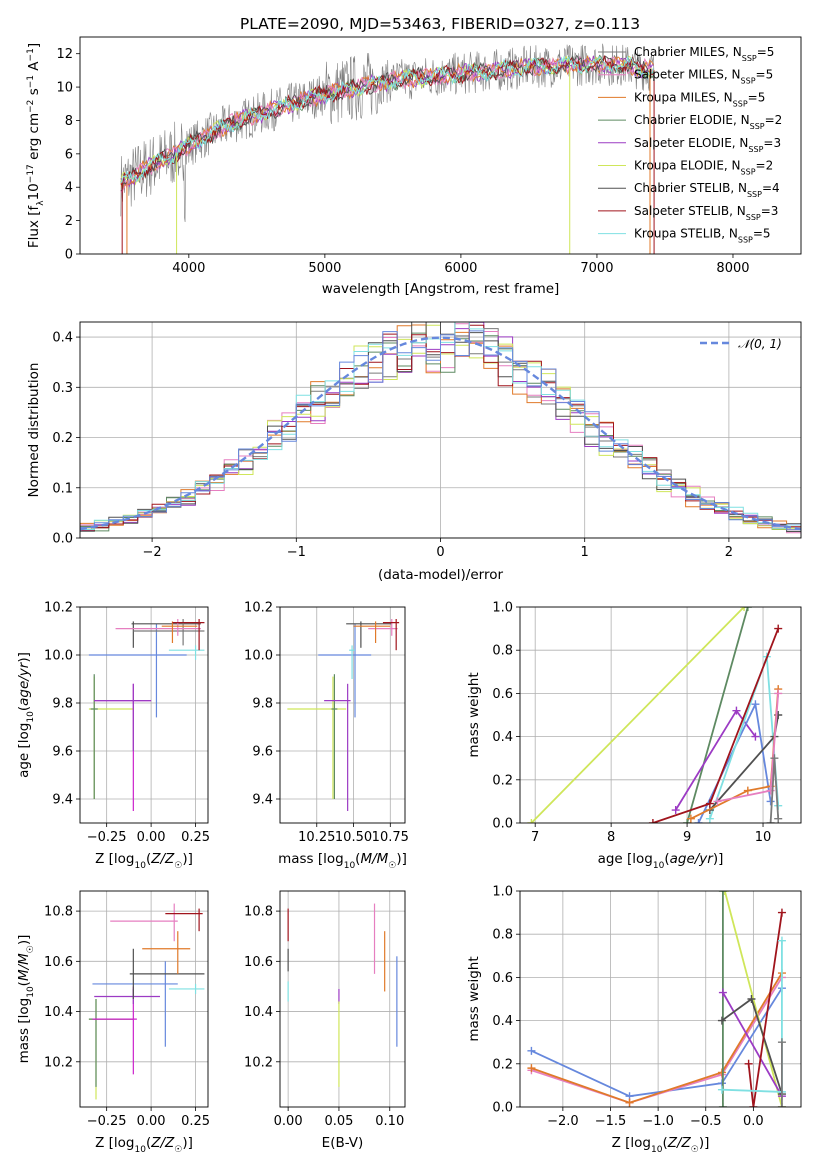 This screenshot has width=819, height=1170. What do you see at coordinates (353, 837) in the screenshot?
I see `x-tick-label: 10.50` at bounding box center [353, 837].